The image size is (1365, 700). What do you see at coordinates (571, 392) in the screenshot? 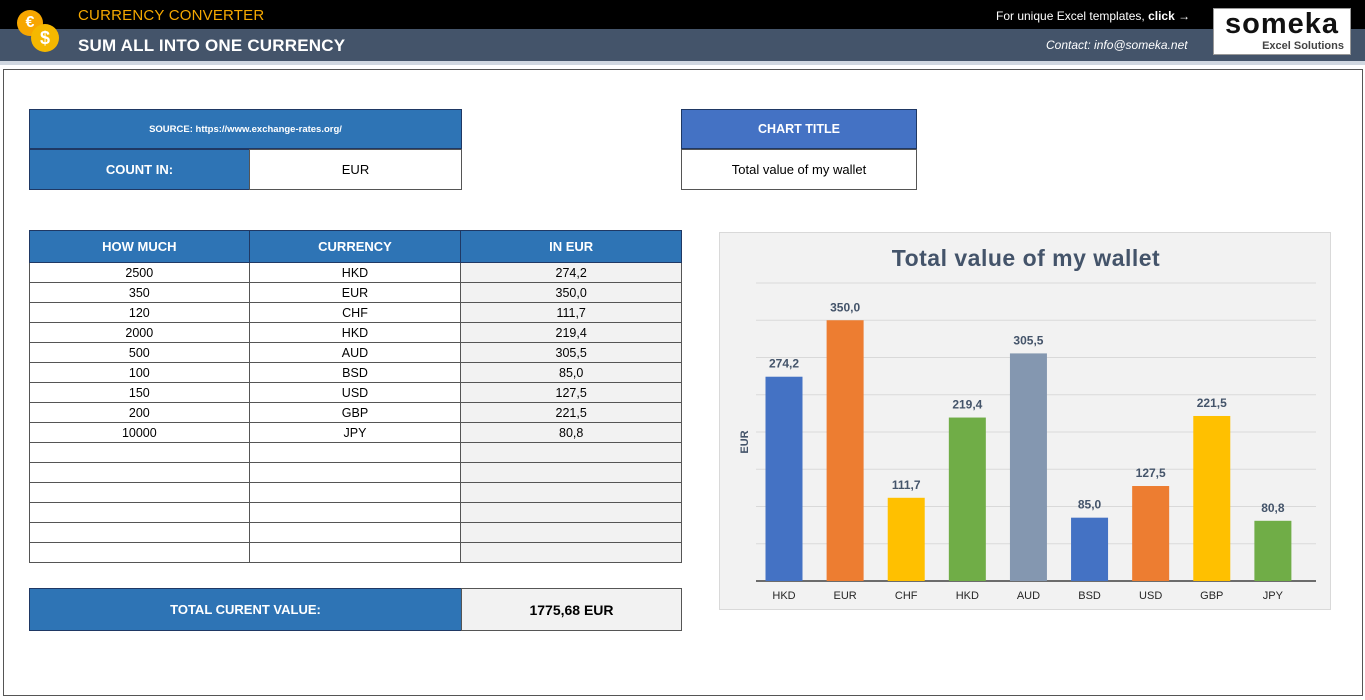
I see `converted-cell: 127,5` at bounding box center [571, 392].